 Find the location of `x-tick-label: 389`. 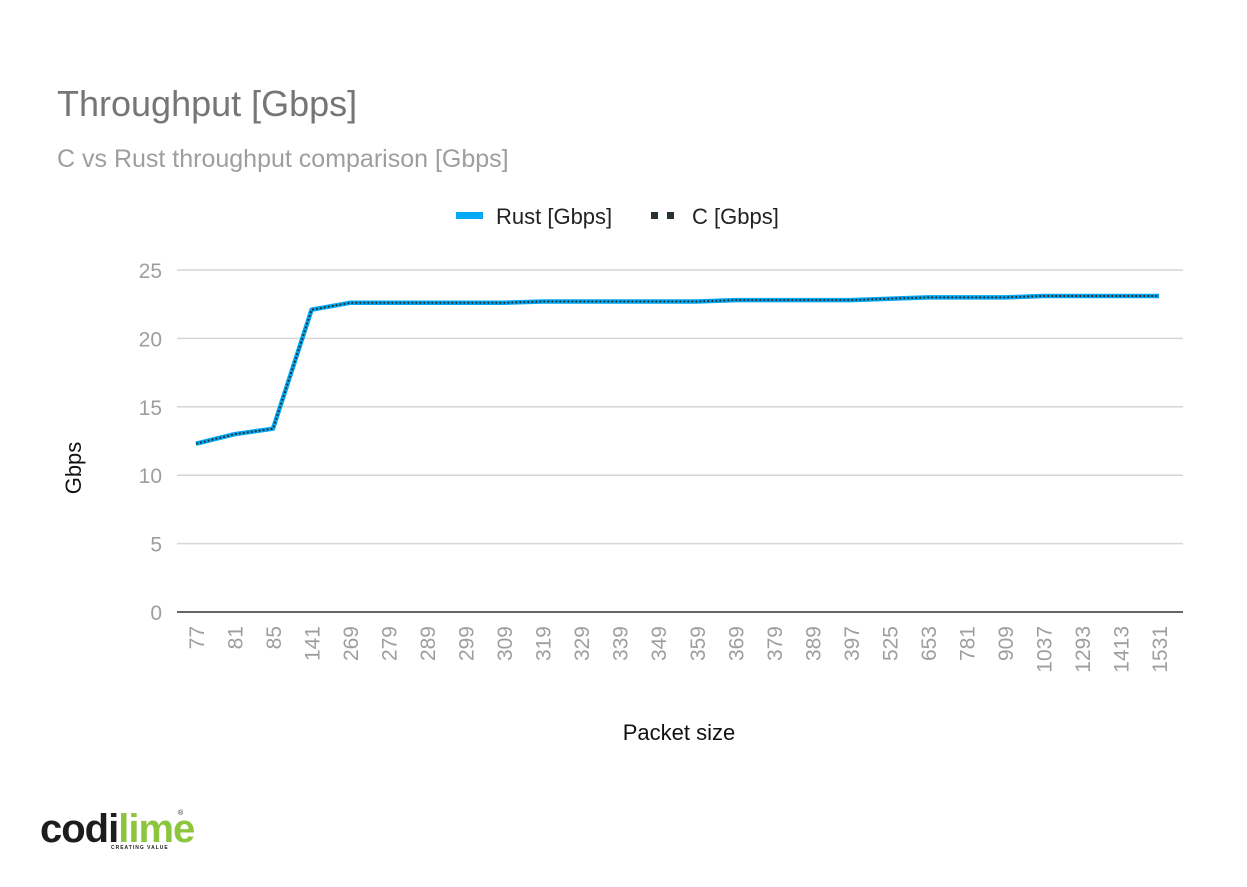

x-tick-label: 389 is located at coordinates (813, 643).